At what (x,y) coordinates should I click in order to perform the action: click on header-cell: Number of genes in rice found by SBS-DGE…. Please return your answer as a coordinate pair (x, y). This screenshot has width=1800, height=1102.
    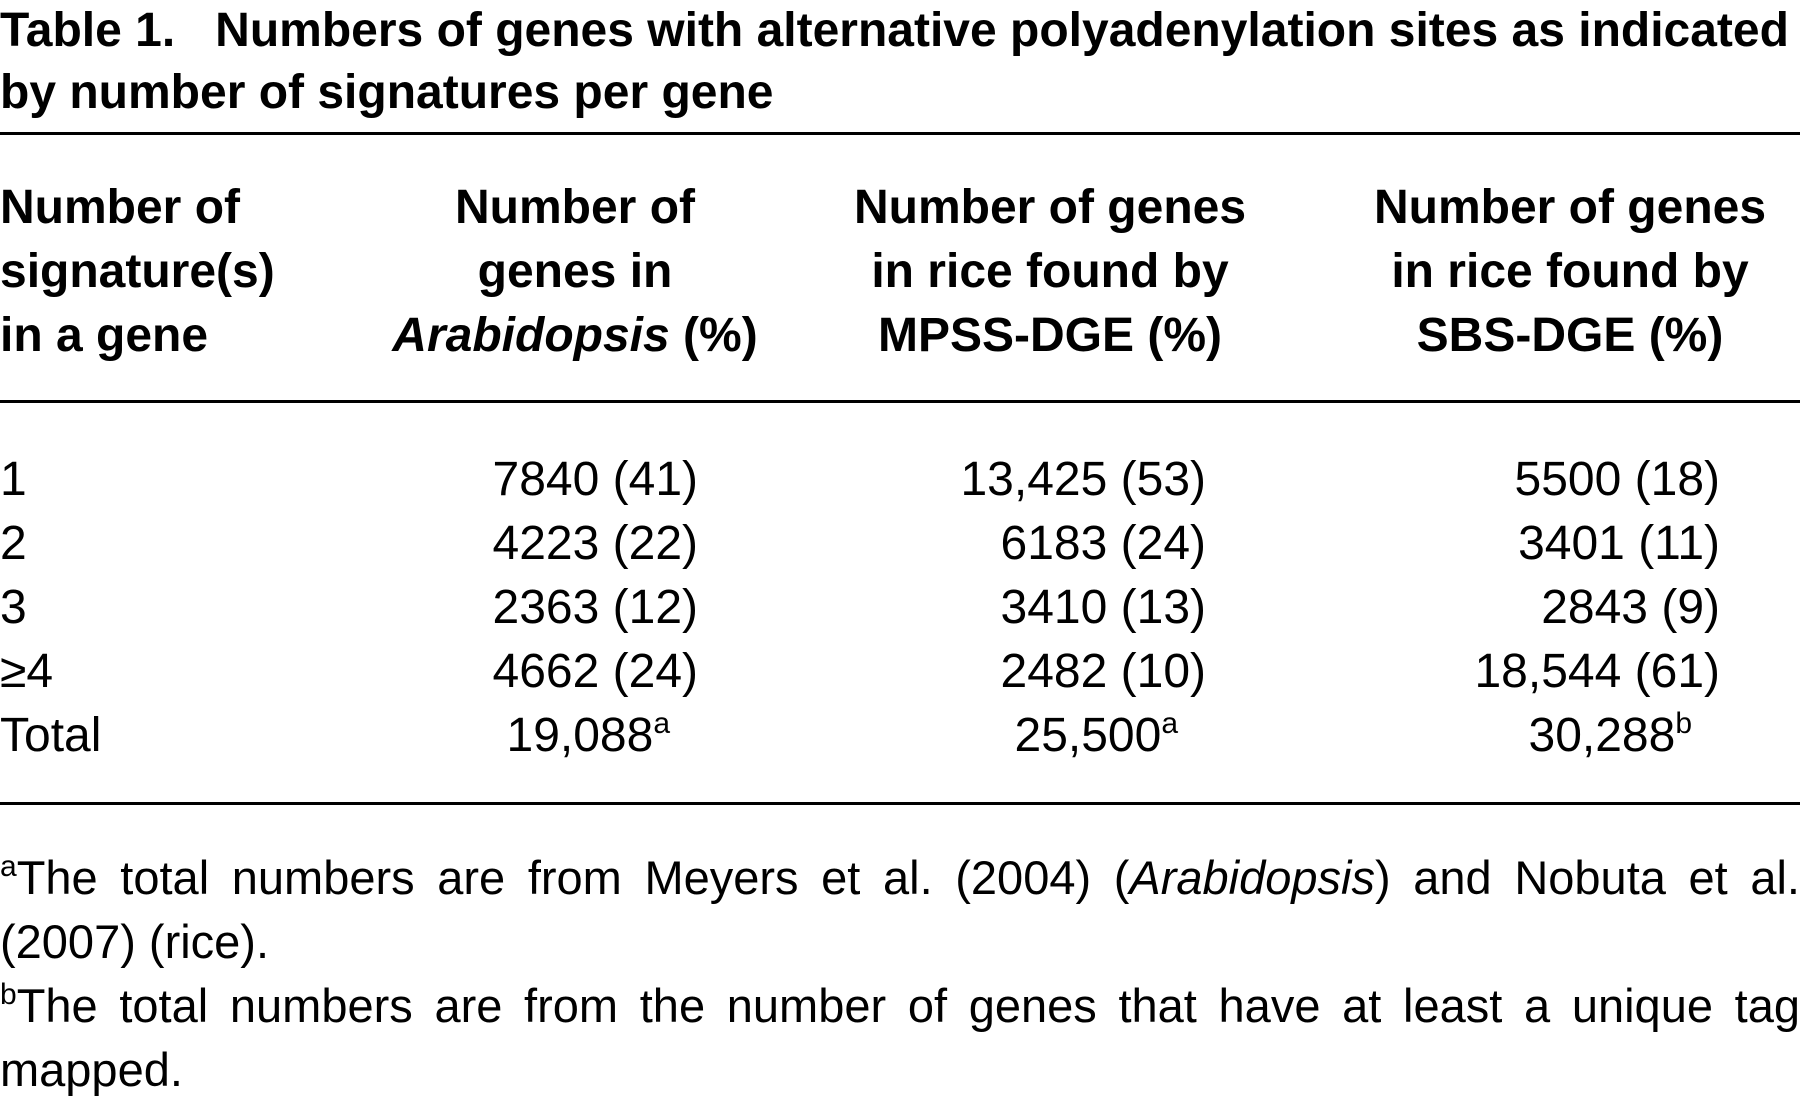
    Looking at the image, I should click on (1565, 272).